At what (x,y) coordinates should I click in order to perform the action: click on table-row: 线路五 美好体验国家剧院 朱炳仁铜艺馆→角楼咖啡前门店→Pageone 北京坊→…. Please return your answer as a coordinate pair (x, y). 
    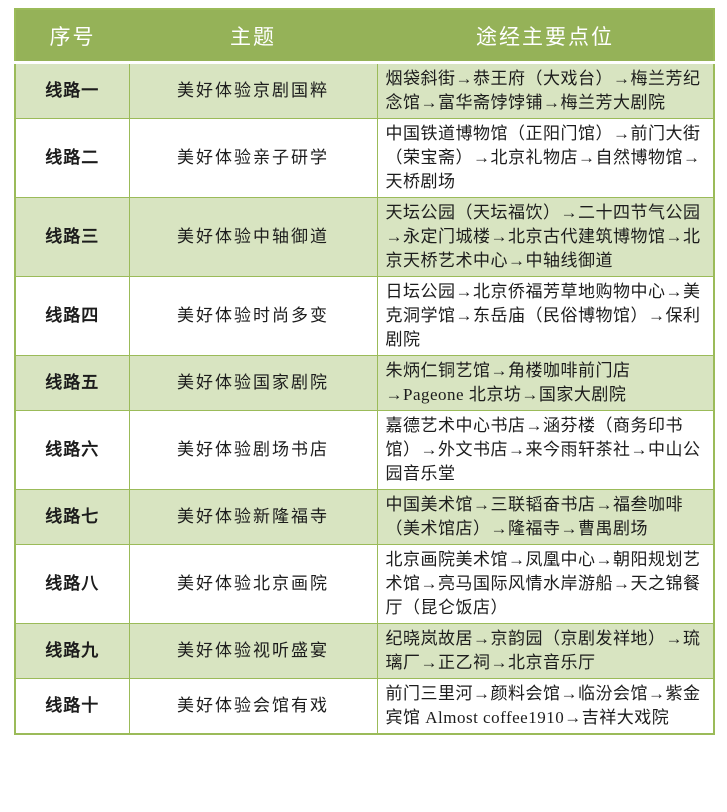
    Looking at the image, I should click on (364, 383).